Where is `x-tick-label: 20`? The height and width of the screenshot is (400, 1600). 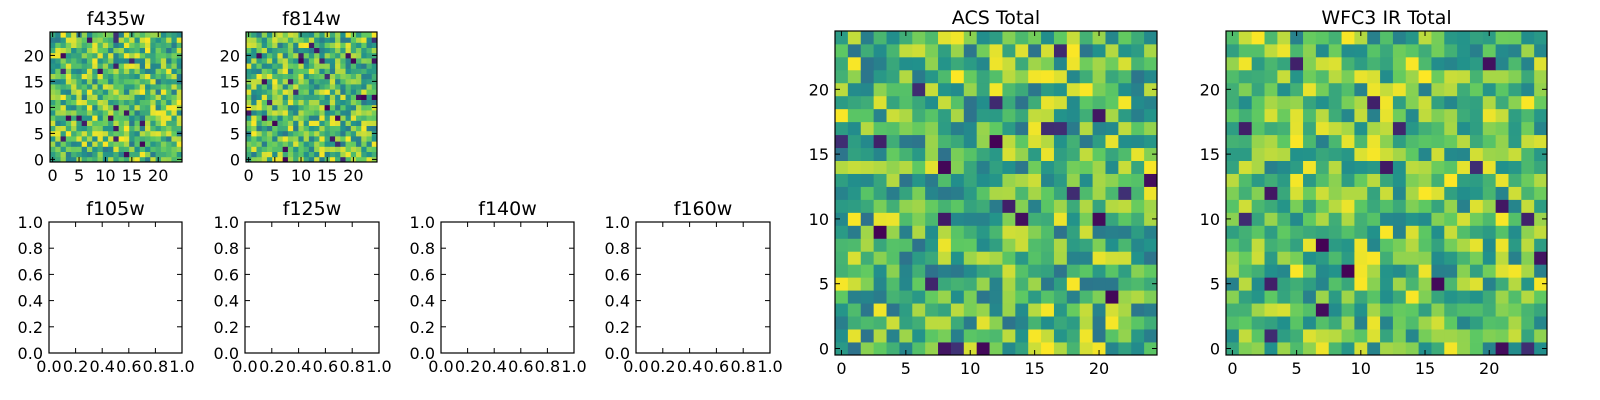
x-tick-label: 20 is located at coordinates (158, 175).